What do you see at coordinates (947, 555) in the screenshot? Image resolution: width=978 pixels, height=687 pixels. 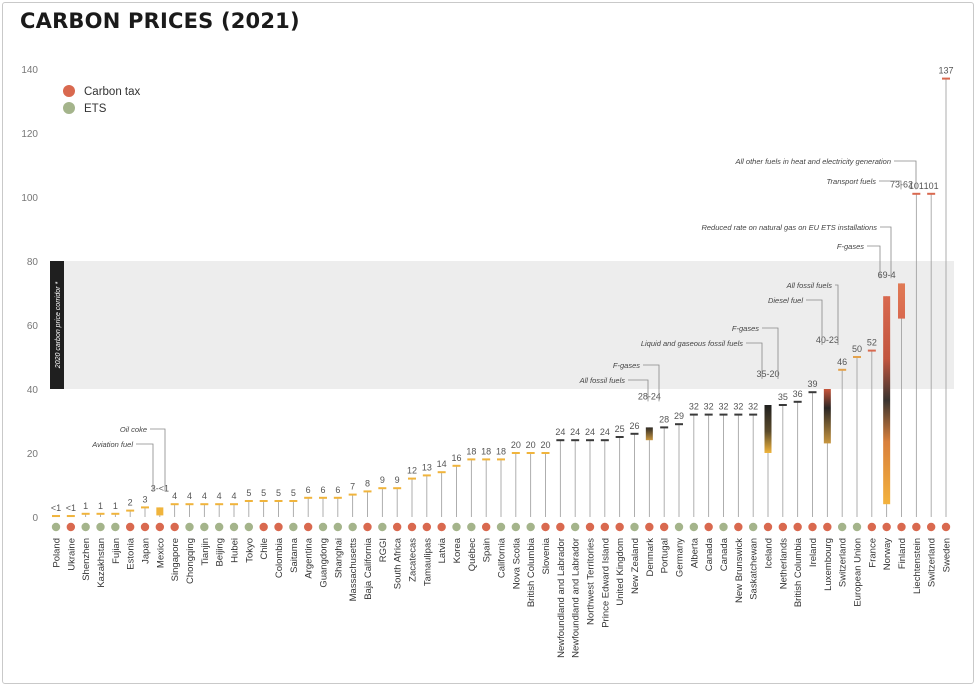 I see `category-label-sweden-60: Sweden` at bounding box center [947, 555].